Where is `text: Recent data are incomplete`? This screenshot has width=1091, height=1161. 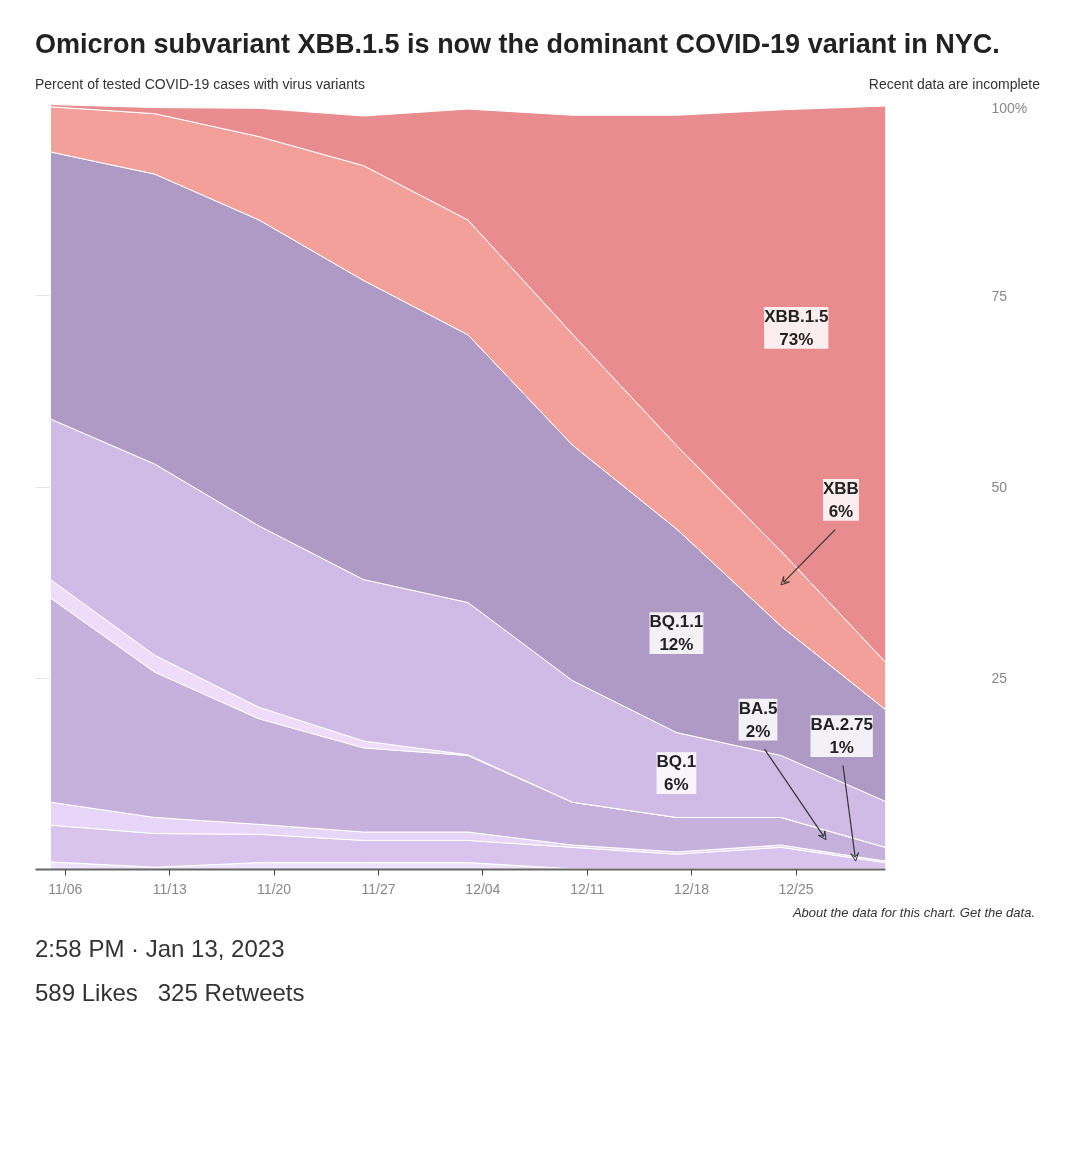 text: Recent data are incomplete is located at coordinates (954, 84).